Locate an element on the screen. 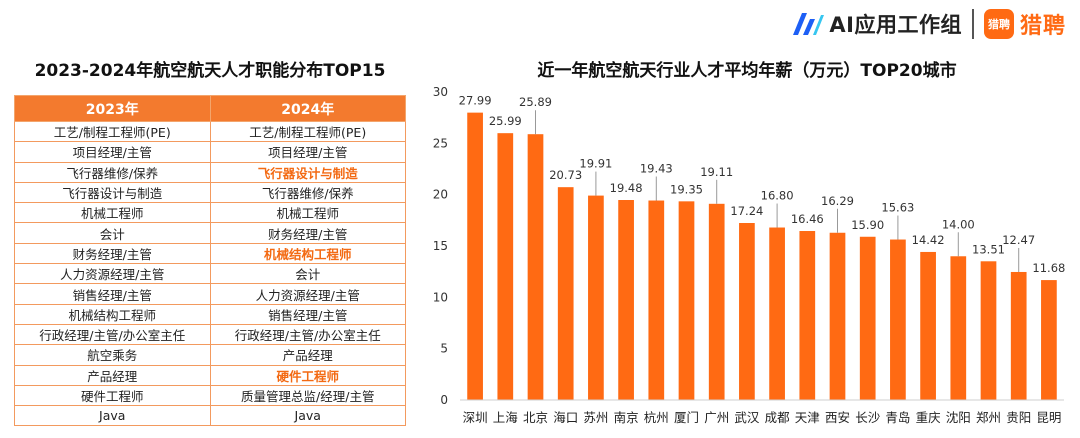 The height and width of the screenshot is (438, 1080). data-label: 16.46 is located at coordinates (807, 219).